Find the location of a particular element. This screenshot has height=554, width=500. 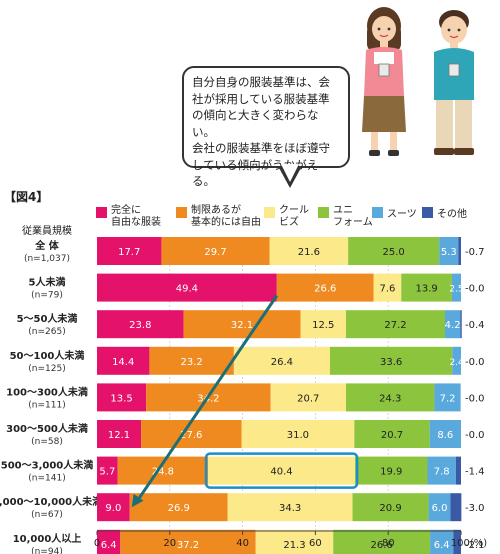

category-label: 300～500人未満 is located at coordinates (47, 428).